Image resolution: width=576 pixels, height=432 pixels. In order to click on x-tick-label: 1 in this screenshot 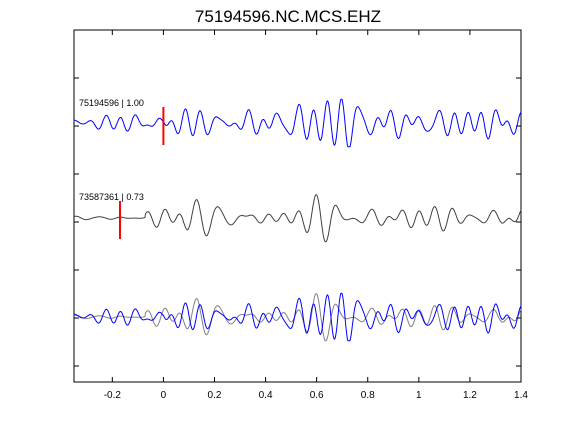, I will do `click(419, 395)`.